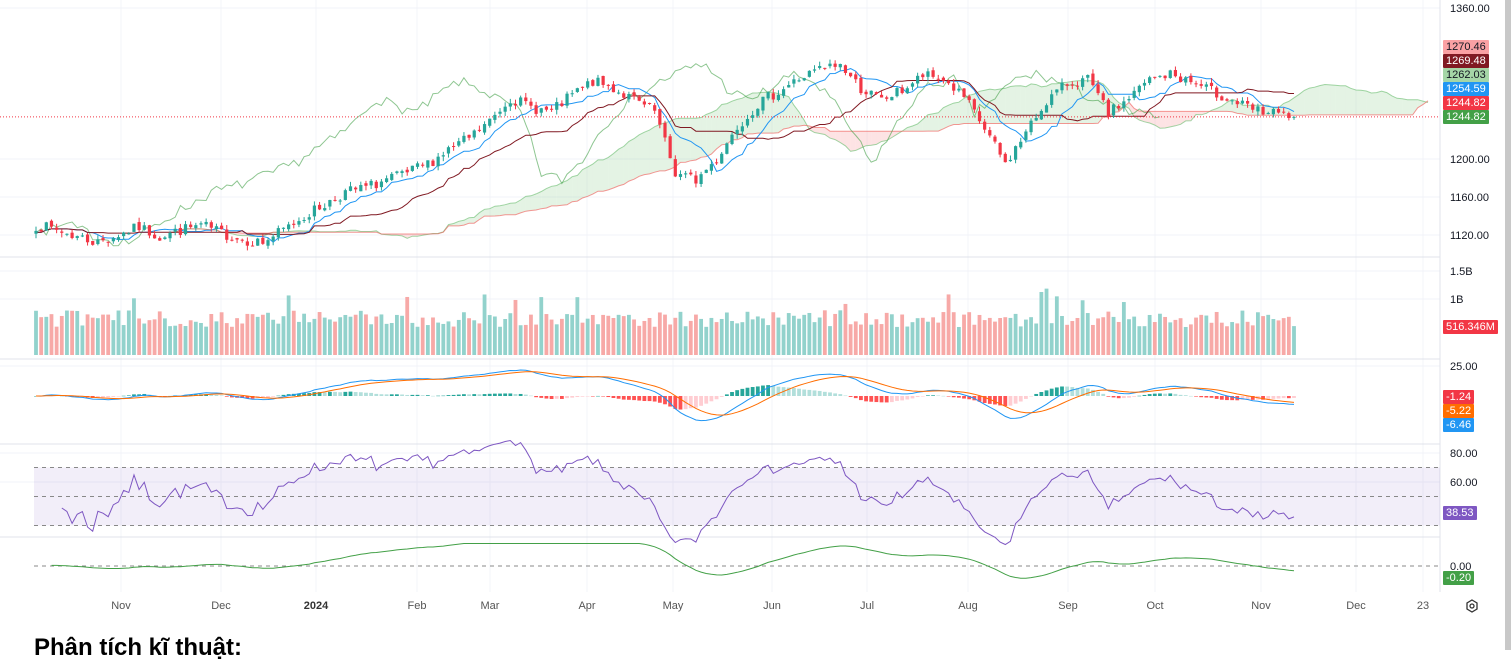  What do you see at coordinates (1461, 272) in the screenshot?
I see `volume-tick: 1.5B` at bounding box center [1461, 272].